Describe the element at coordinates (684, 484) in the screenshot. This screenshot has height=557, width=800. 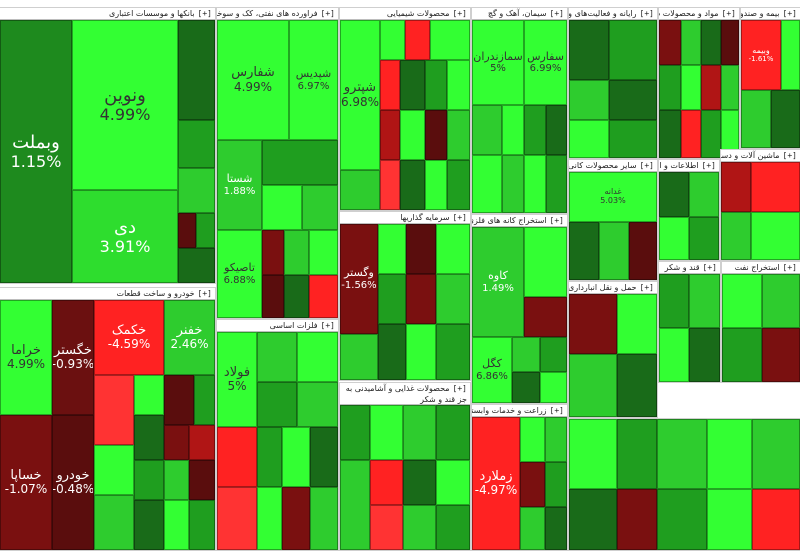
I see `sector-misc` at that location.